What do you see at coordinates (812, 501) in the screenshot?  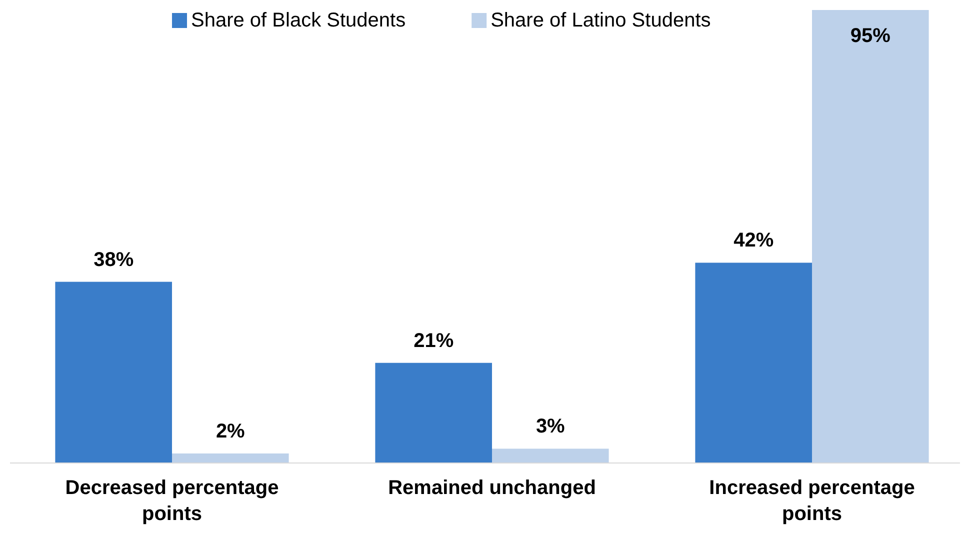 I see `x-tick-label: Increased percentage points` at bounding box center [812, 501].